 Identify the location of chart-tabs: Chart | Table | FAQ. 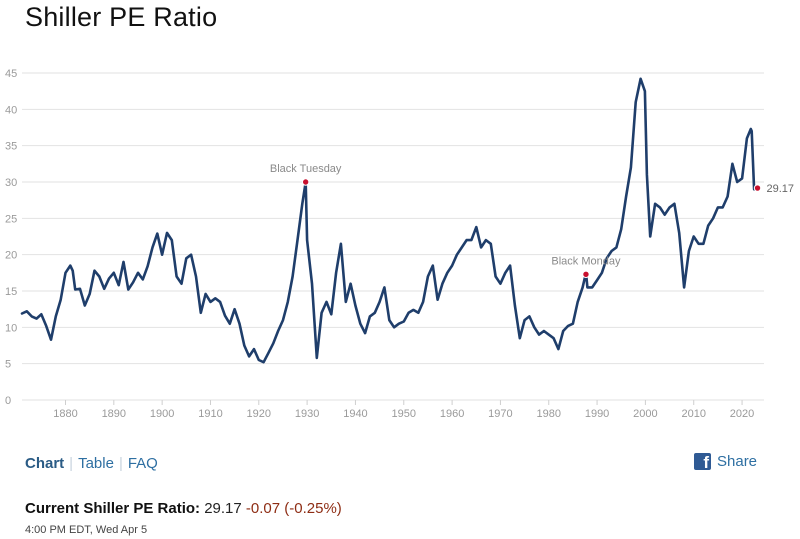
(91, 463).